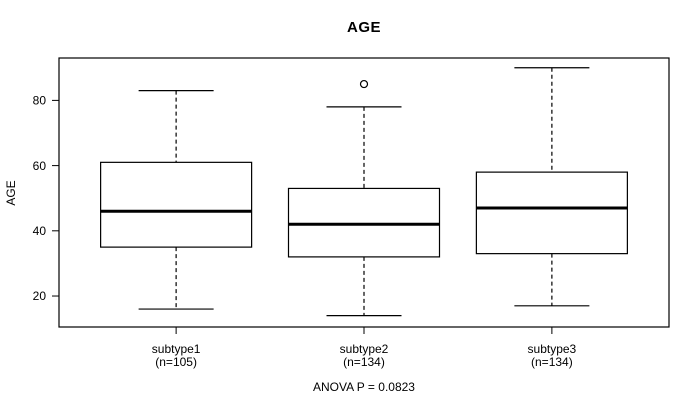  Describe the element at coordinates (176, 349) in the screenshot. I see `x-group-label: subtype1` at that location.